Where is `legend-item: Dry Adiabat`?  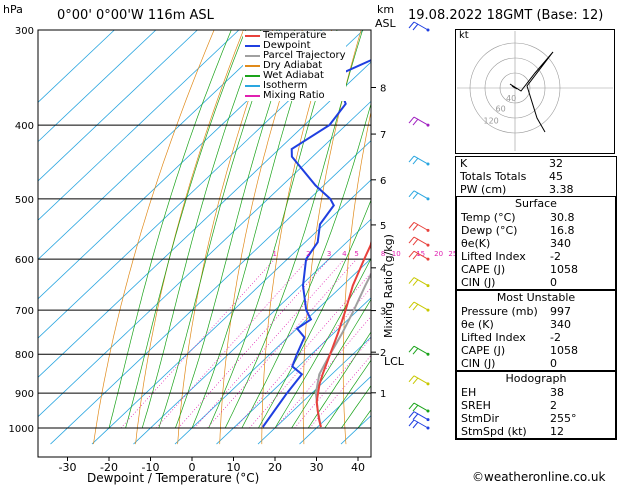
legend-item: Dry Adiabat is located at coordinates (294, 66).